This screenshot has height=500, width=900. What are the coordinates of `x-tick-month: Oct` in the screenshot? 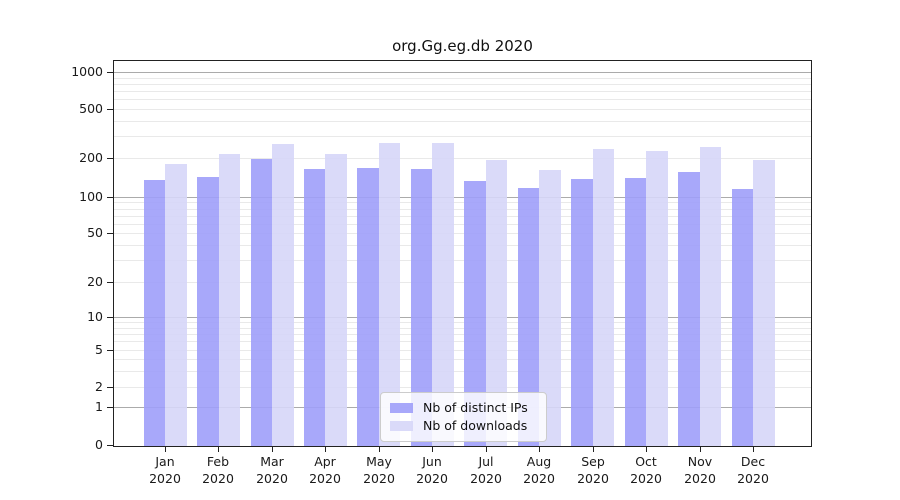 It's located at (646, 461).